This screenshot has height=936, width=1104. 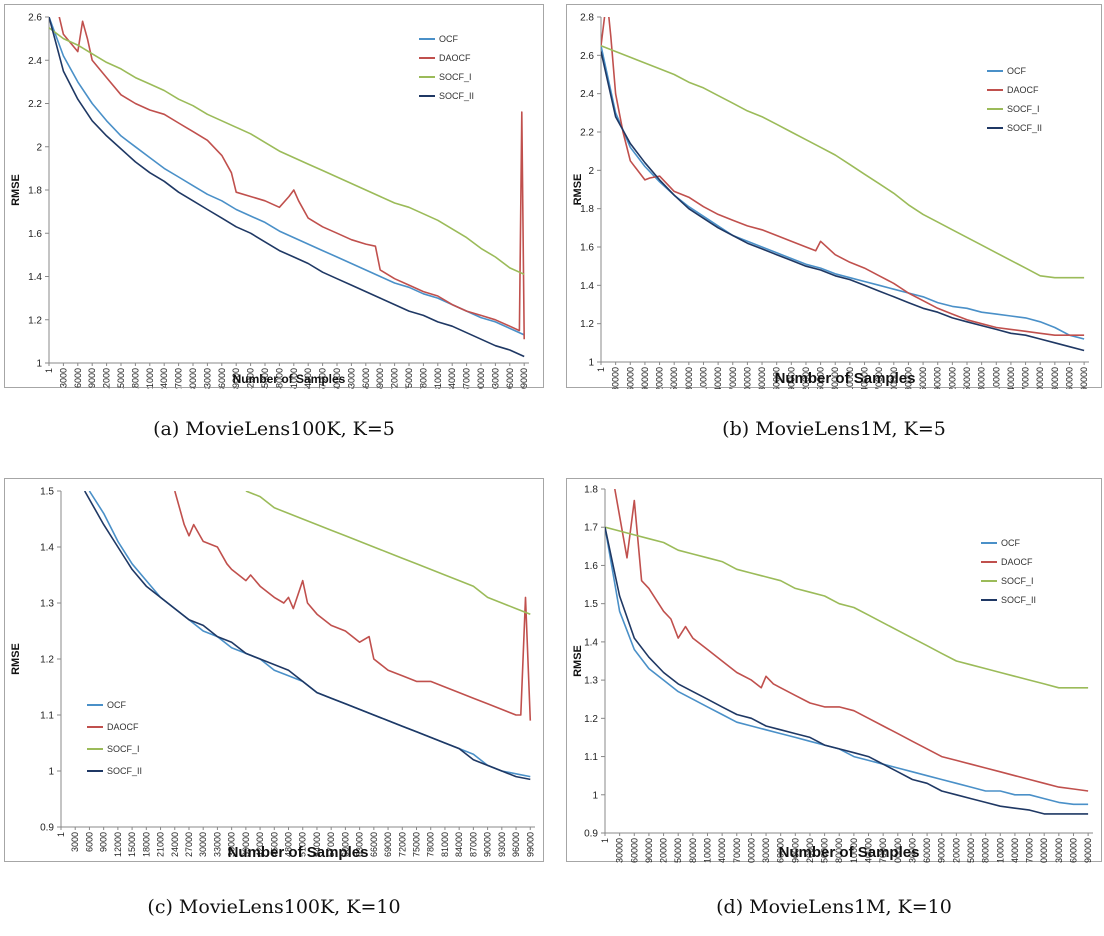 What do you see at coordinates (689, 378) in the screenshot?
I see `x-tick-label: 180000` at bounding box center [689, 378].